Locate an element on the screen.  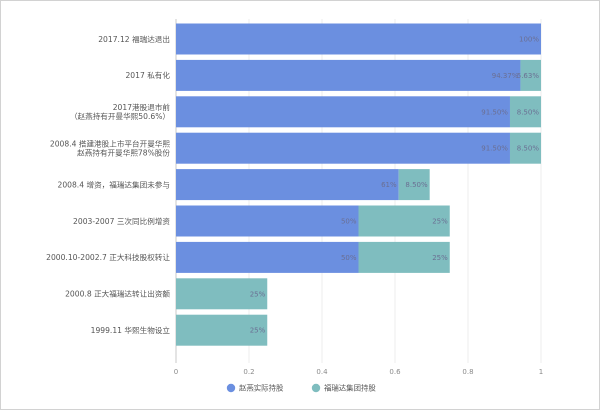
category-label: 2000.10-2002.7 正大科技股权转让 is located at coordinates (108, 257).